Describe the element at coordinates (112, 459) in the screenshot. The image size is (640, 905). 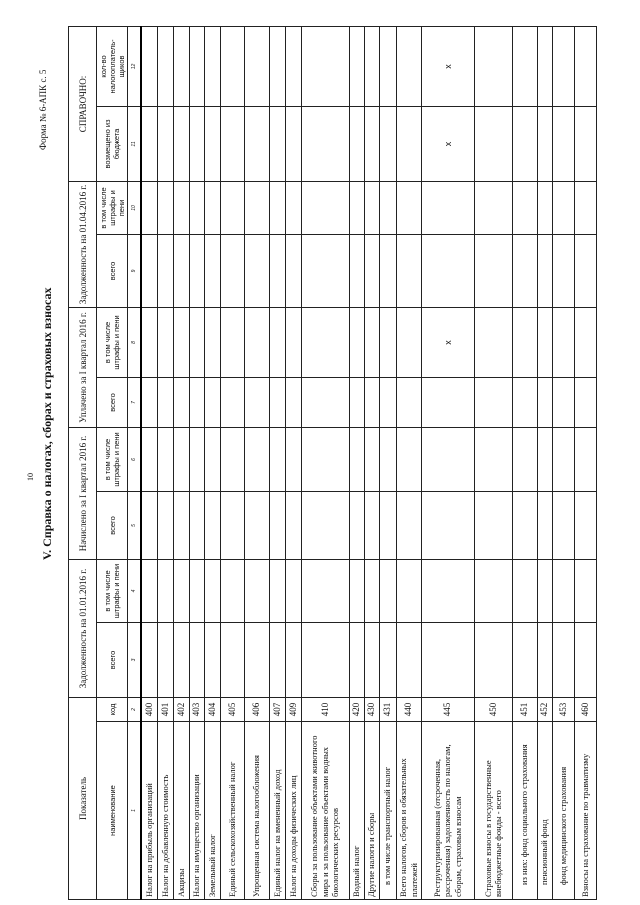
I see `subheader-col-6: в том числе штрафы и пени` at that location.